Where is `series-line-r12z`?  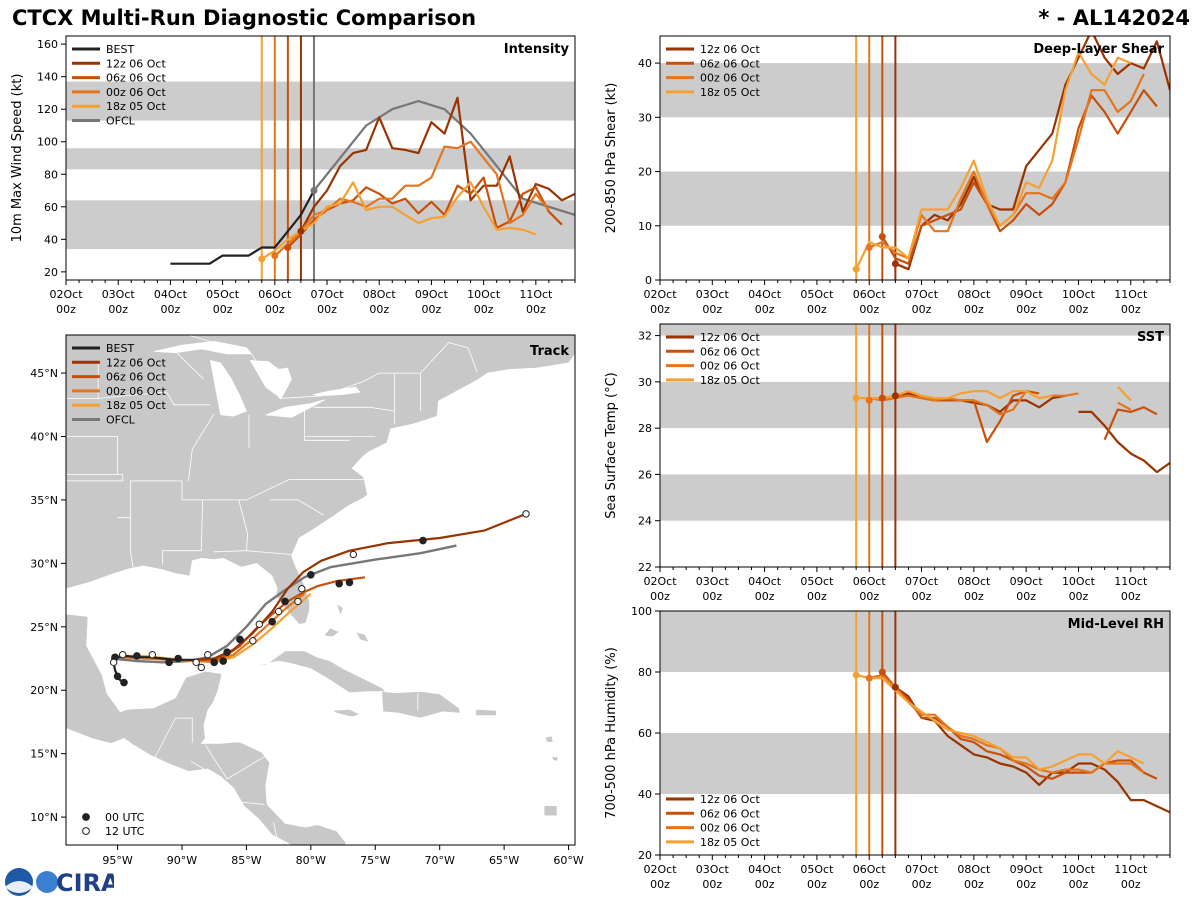
series-line-r12z is located at coordinates (1124, 442).